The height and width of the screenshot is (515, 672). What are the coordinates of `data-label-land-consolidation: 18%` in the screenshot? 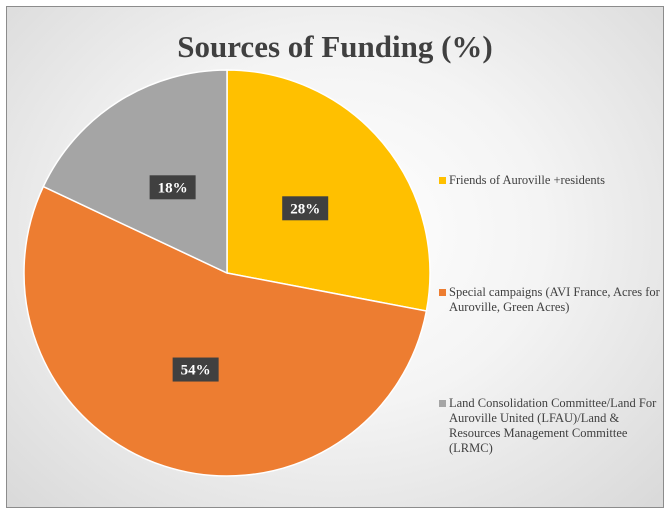 It's located at (172, 187).